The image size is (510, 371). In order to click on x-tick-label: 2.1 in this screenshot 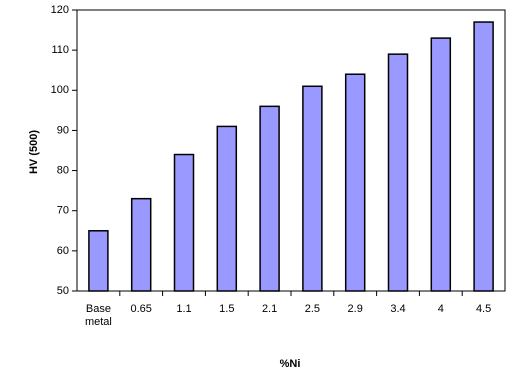, I will do `click(269, 309)`.